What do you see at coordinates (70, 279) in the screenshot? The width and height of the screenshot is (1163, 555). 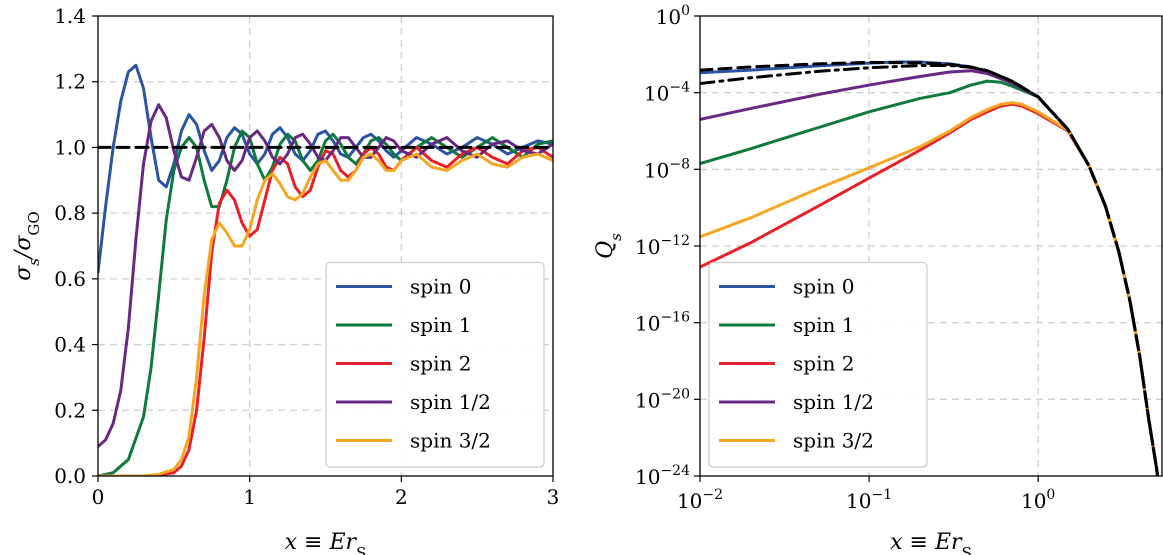 I see `panel1-y-tick-label-3: 0.6` at bounding box center [70, 279].